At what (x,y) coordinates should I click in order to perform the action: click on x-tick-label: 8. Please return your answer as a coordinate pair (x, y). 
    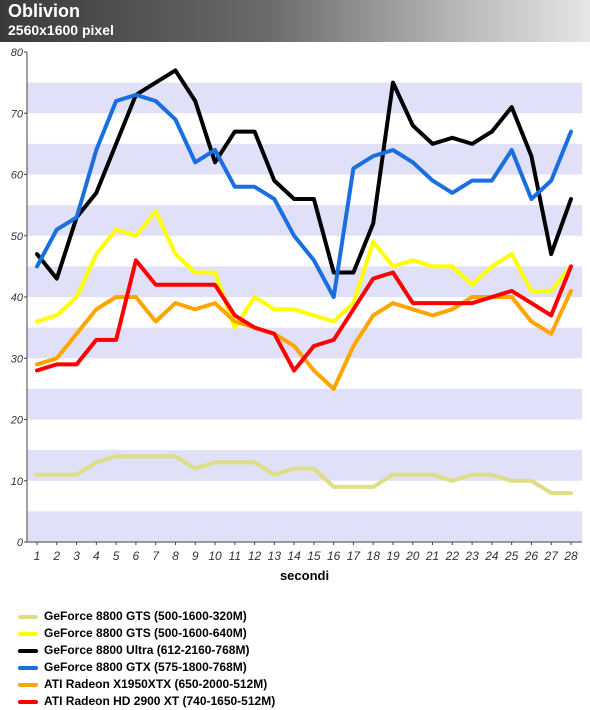
    Looking at the image, I should click on (175, 556).